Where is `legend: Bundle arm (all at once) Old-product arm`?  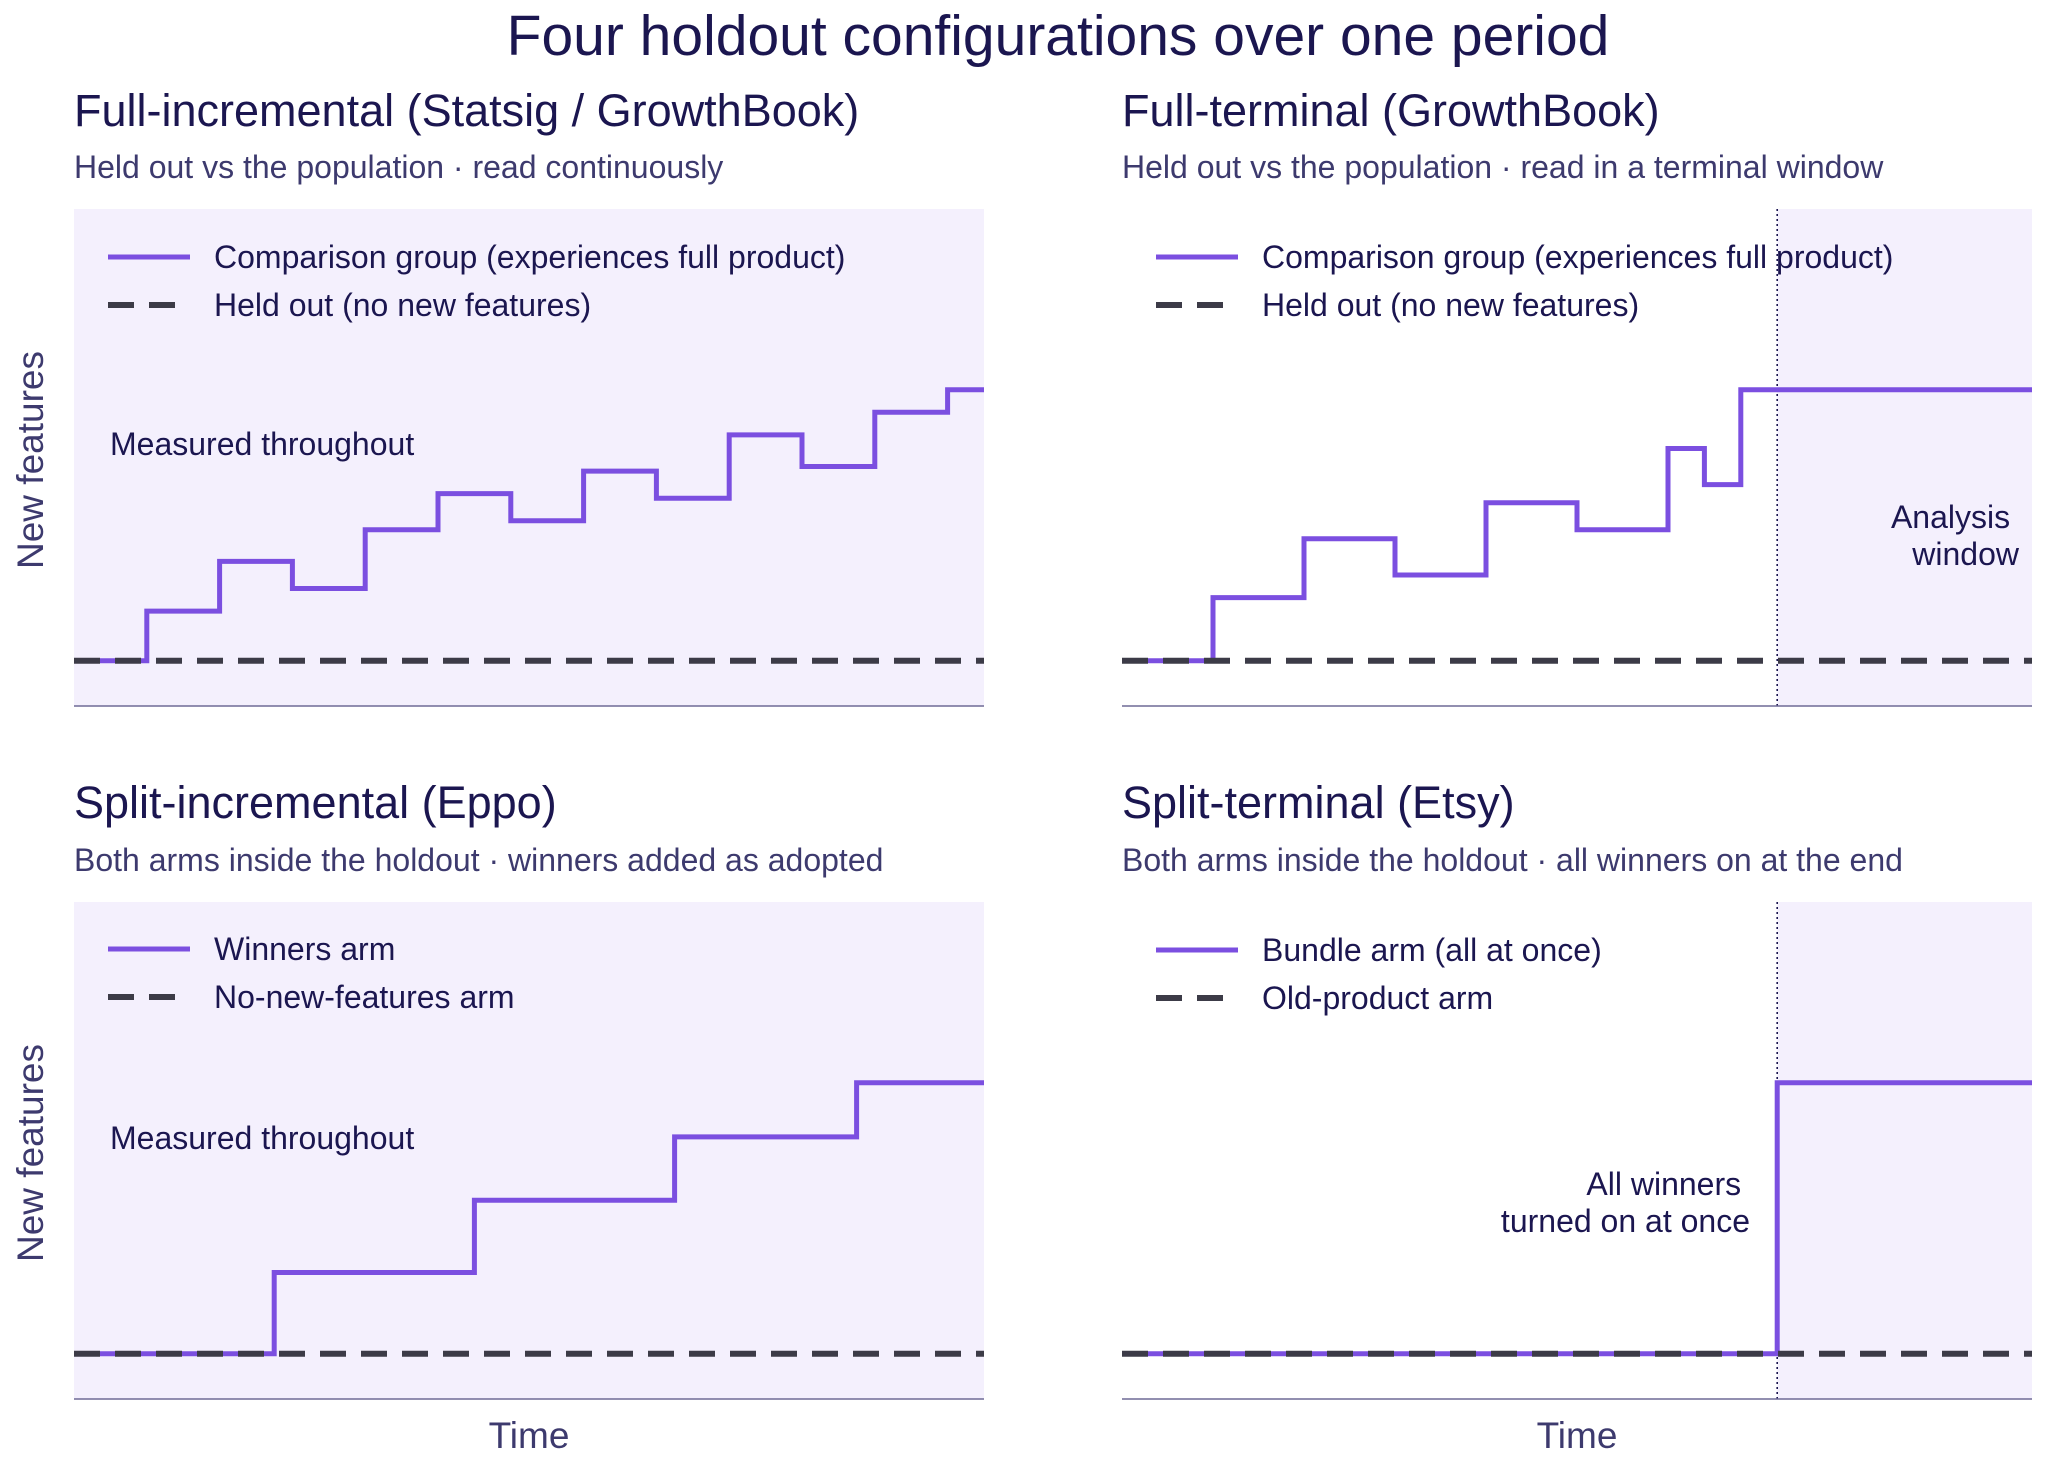
legend: Bundle arm (all at once) Old-product arm is located at coordinates (1379, 974).